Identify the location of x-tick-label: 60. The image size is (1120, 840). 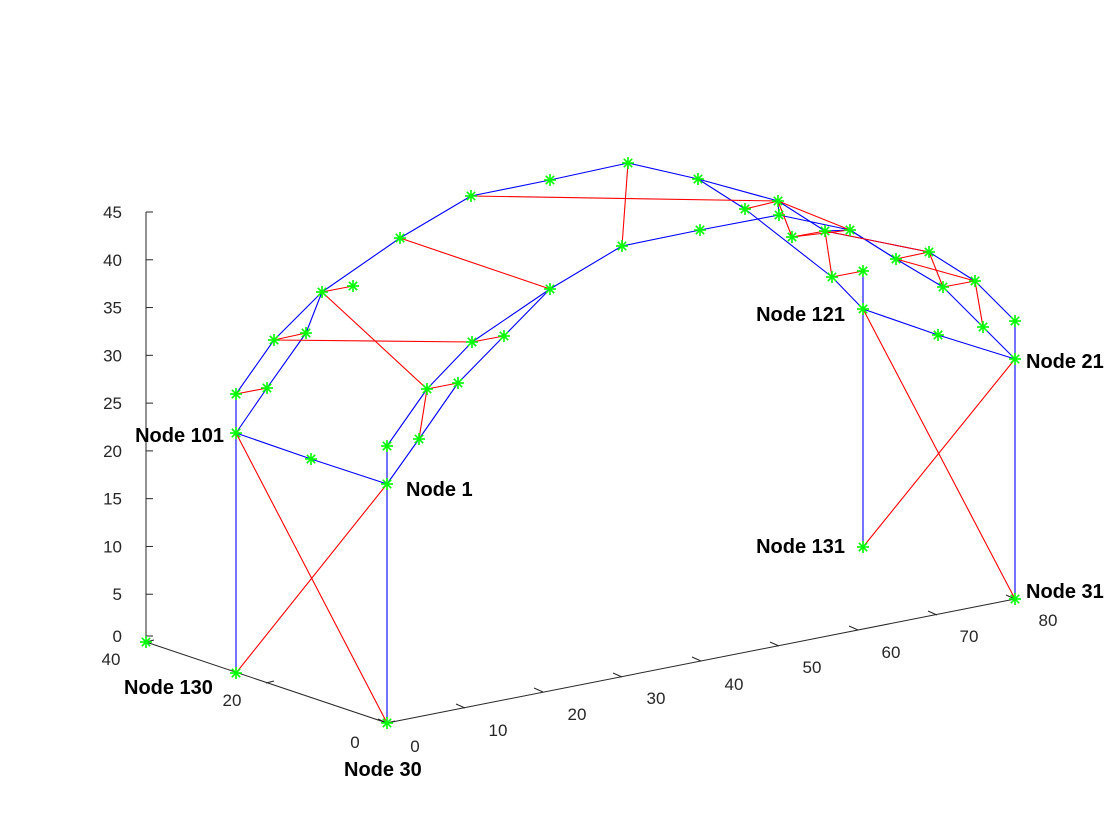
(891, 652).